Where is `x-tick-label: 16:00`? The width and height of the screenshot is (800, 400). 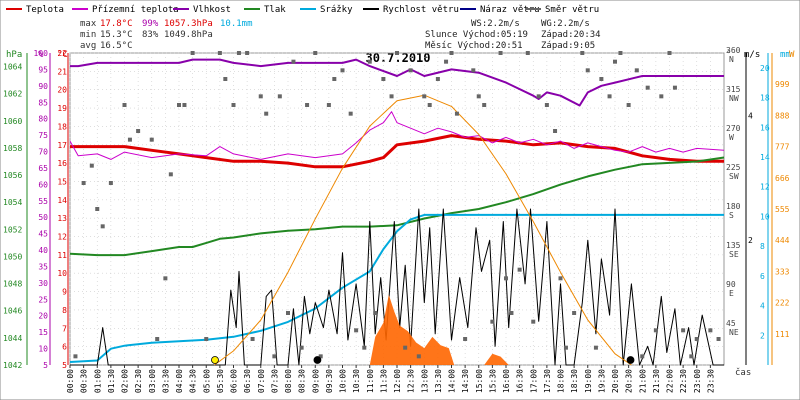
x-tick-label: 16:00 is located at coordinates (506, 381).